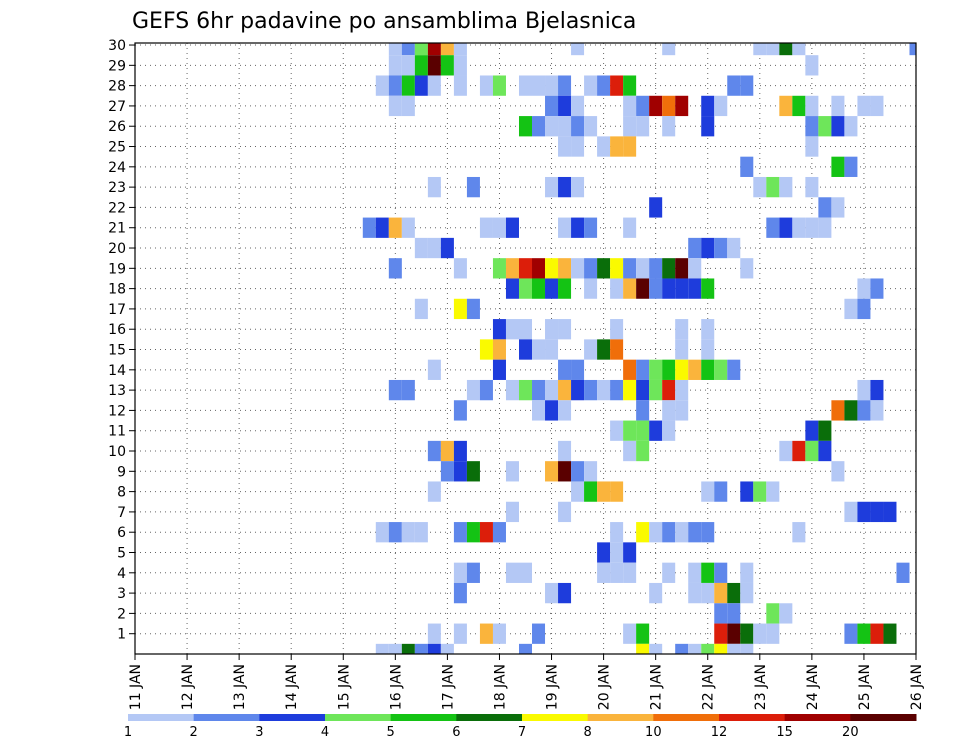  What do you see at coordinates (292, 687) in the screenshot?
I see `x-tick-label: 14 JAN` at bounding box center [292, 687].